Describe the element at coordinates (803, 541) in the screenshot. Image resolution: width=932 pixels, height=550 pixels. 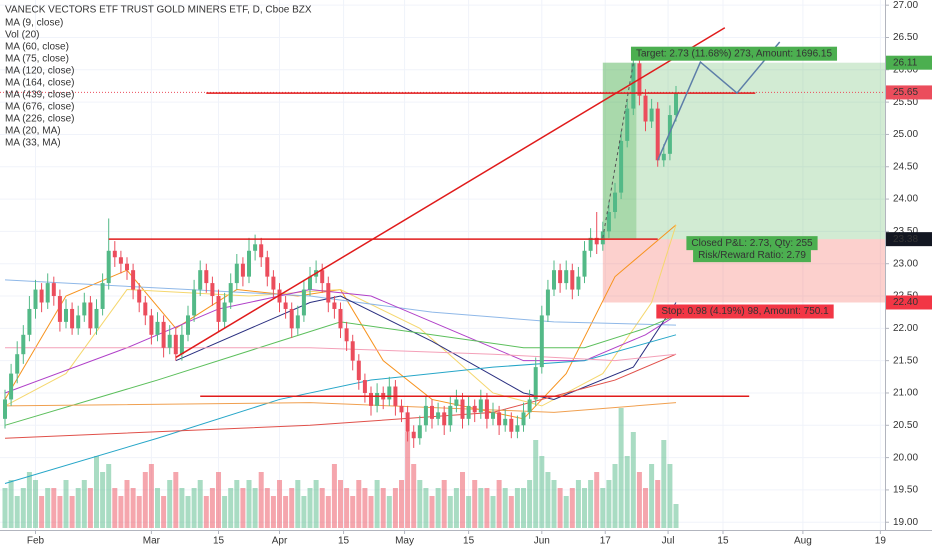
I see `x-tick-label: Aug` at that location.